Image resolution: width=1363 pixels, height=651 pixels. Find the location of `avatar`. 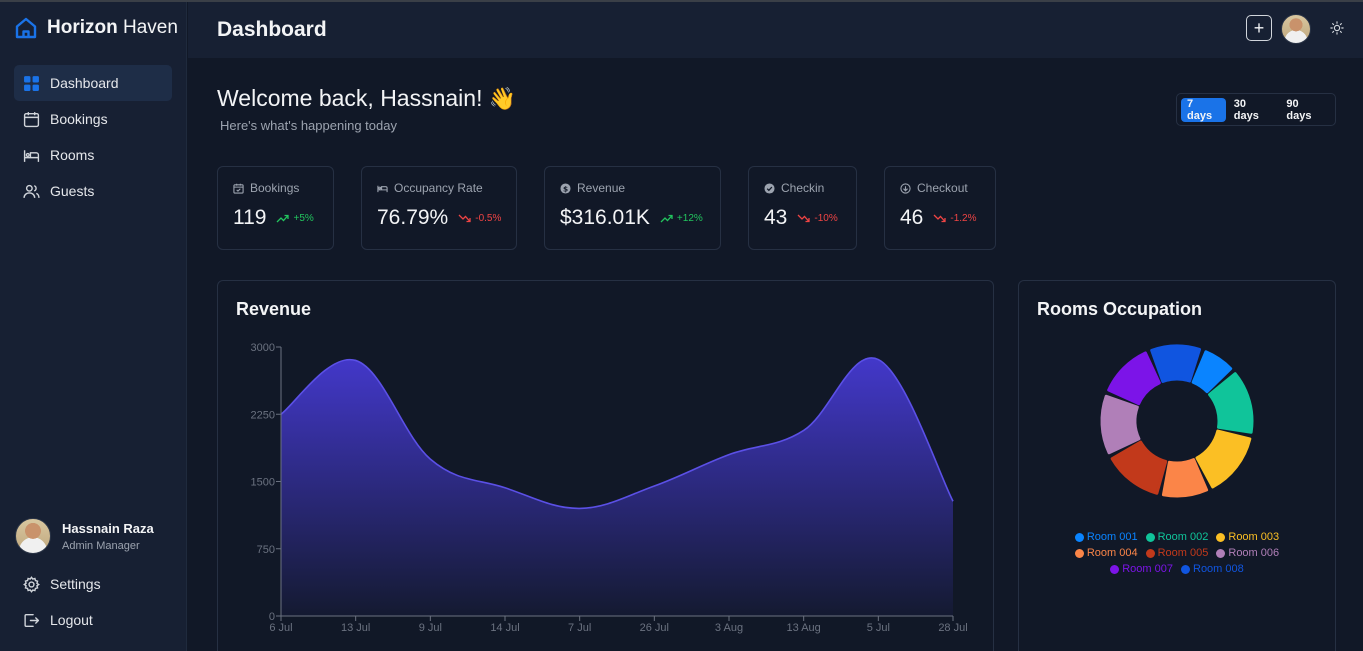

avatar is located at coordinates (33, 536).